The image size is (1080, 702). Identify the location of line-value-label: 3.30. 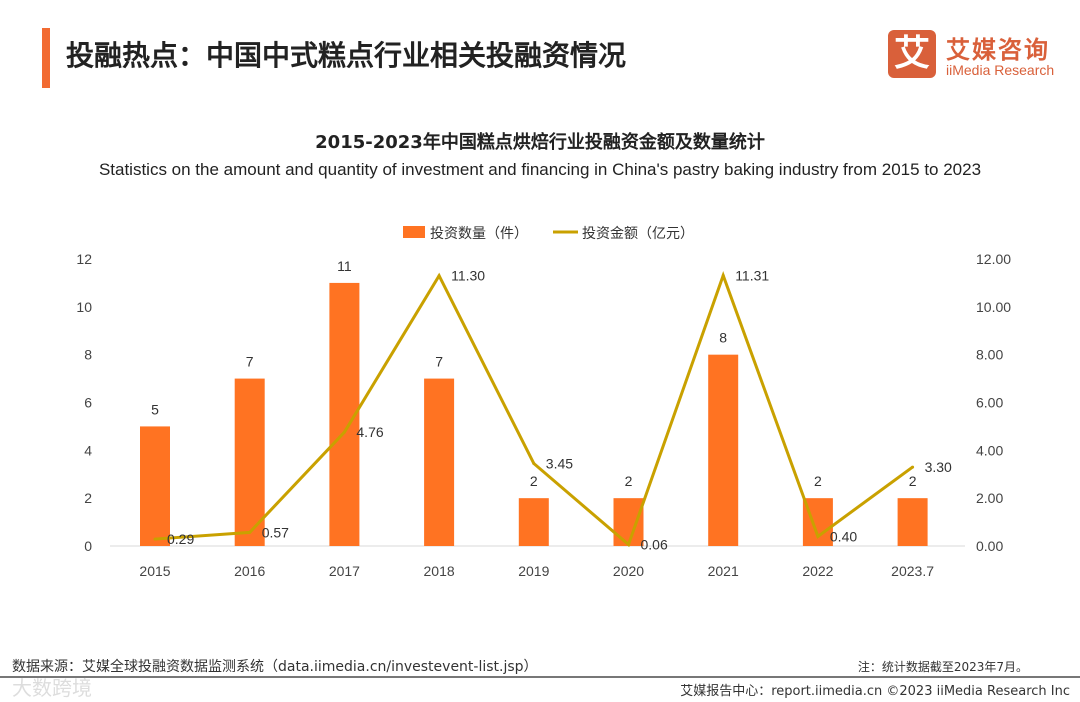
(938, 467).